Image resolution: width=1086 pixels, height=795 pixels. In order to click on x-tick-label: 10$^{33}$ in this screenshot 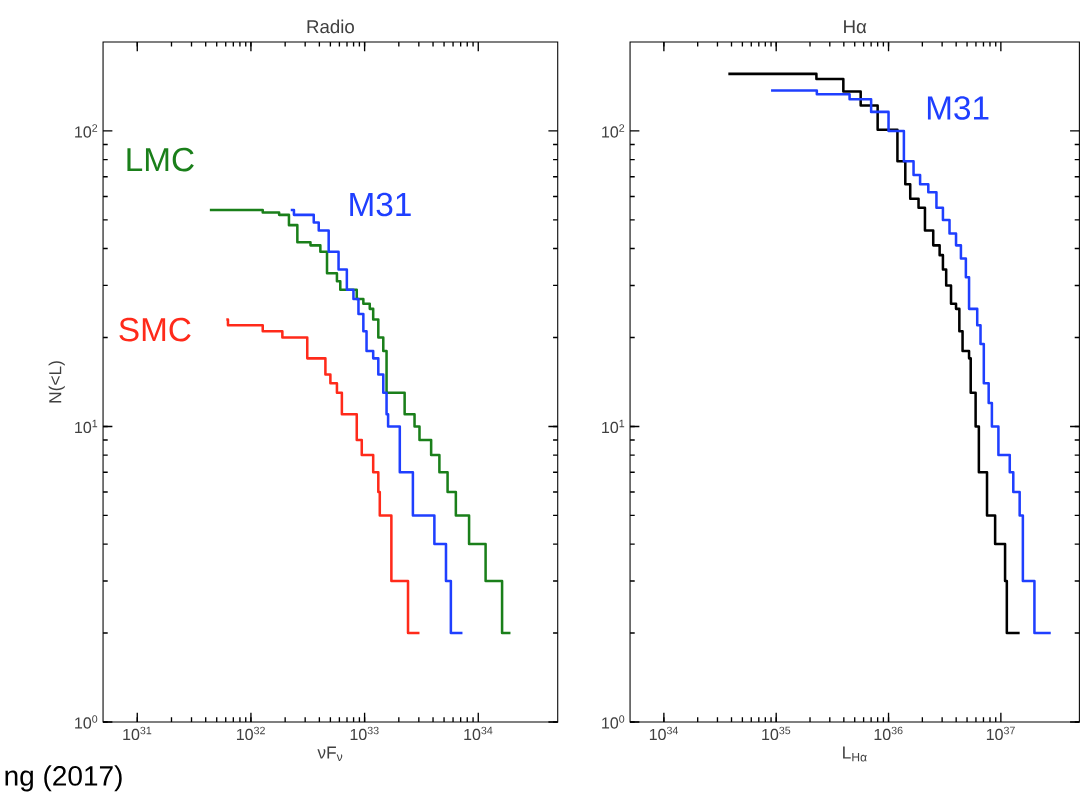, I will do `click(364, 733)`.